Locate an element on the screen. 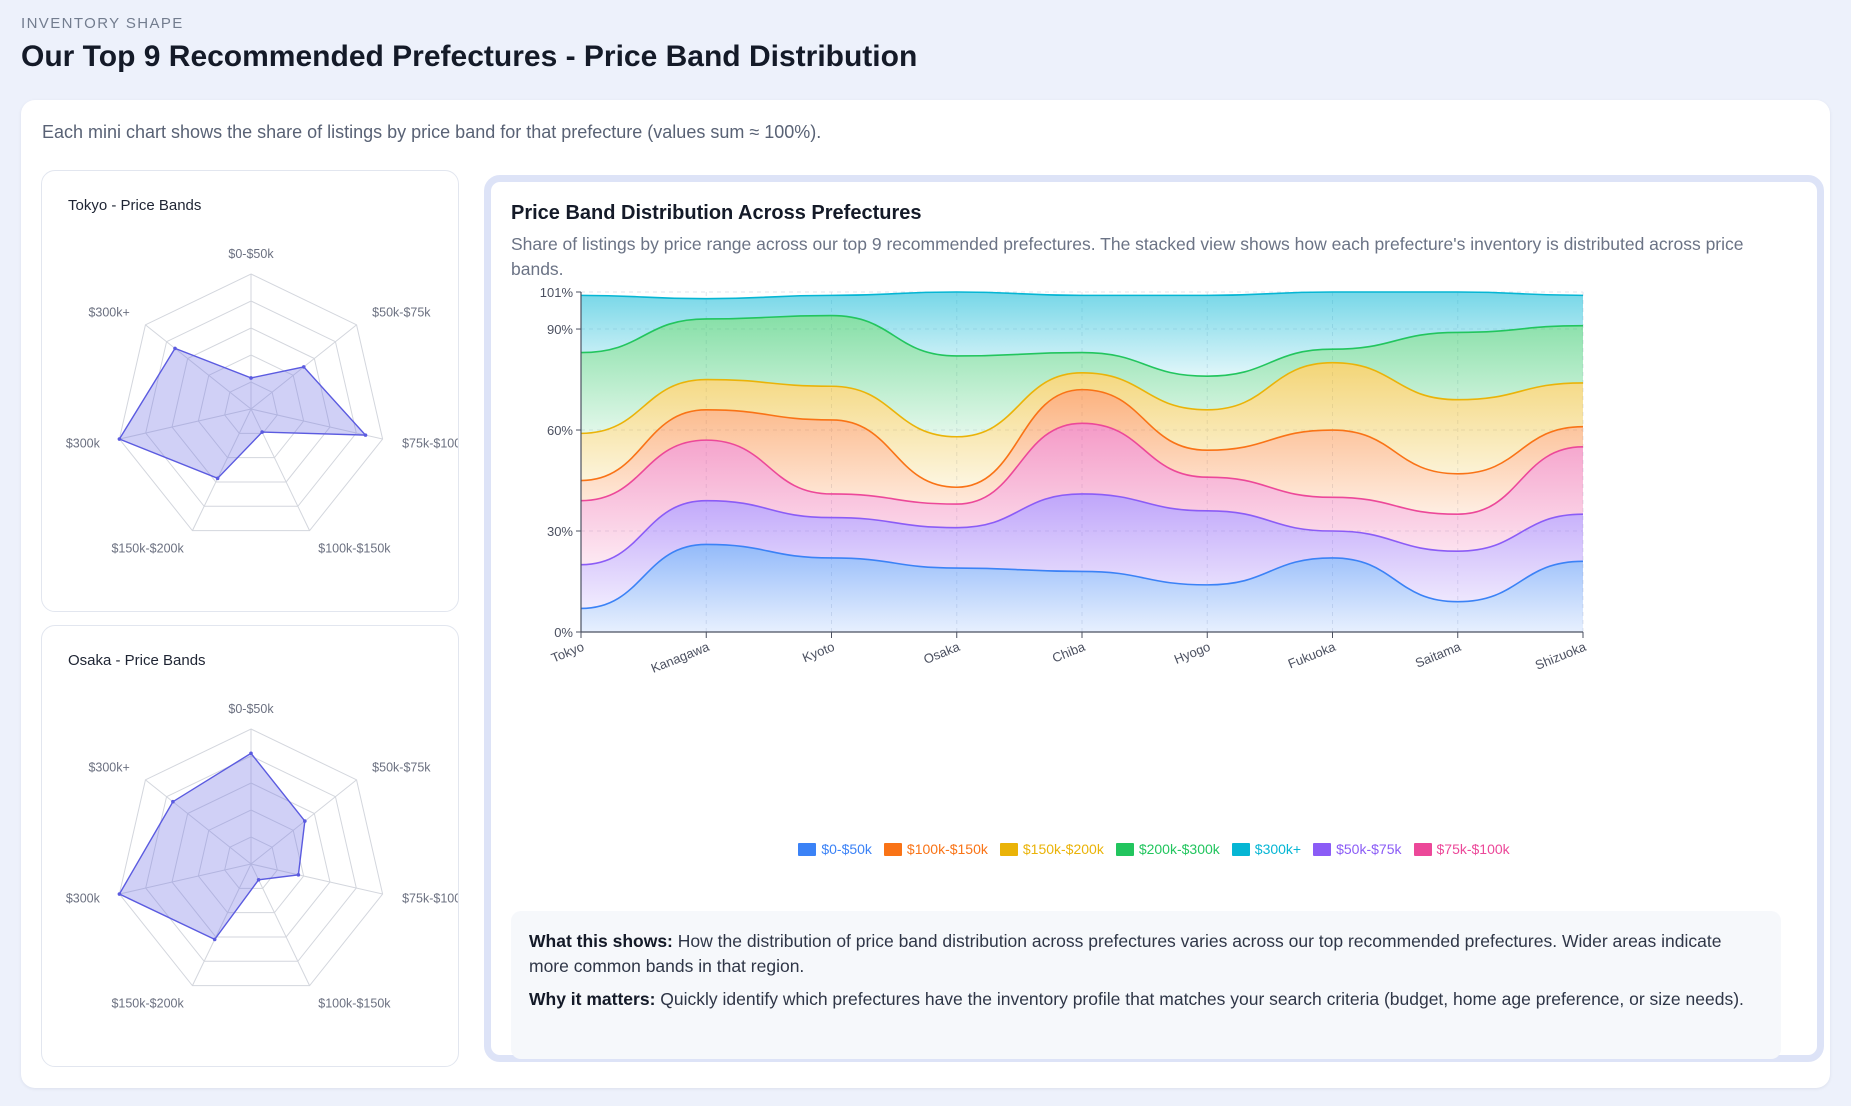  legend-item: $100k-$150k is located at coordinates (935, 849).